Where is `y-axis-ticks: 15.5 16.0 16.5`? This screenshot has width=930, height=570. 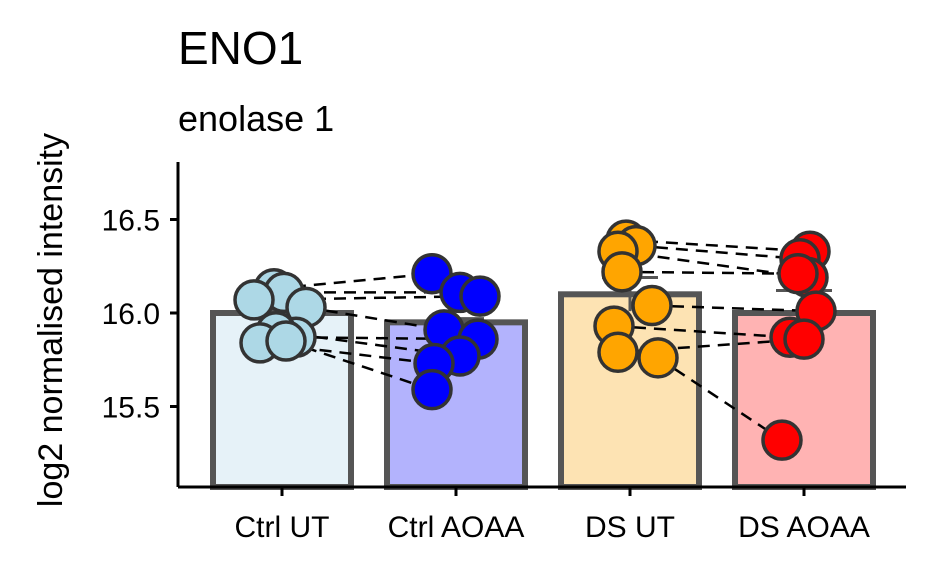 y-axis-ticks: 15.5 16.0 16.5 is located at coordinates (140, 315).